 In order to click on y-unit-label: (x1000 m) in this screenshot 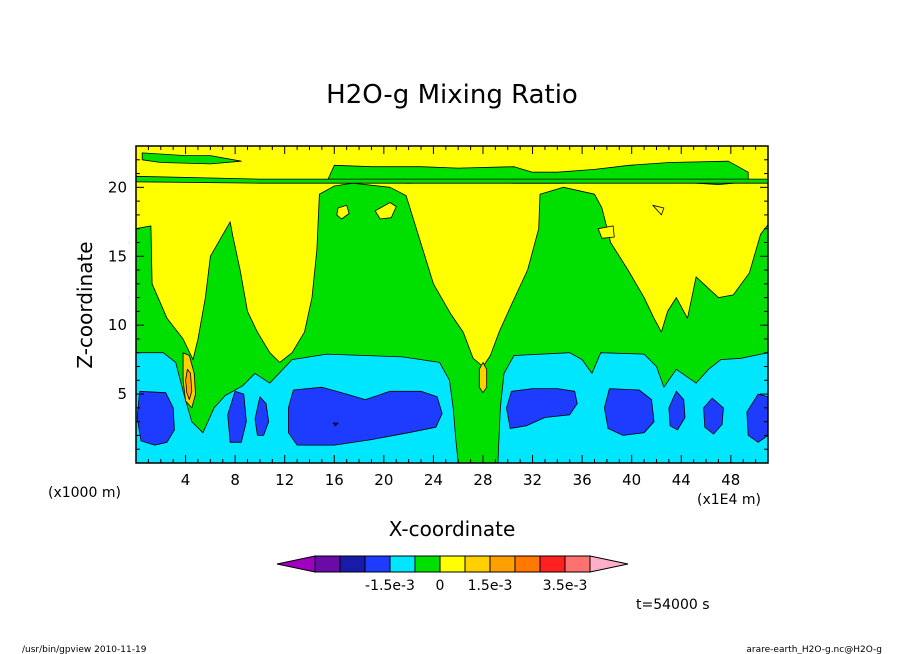, I will do `click(84, 493)`.